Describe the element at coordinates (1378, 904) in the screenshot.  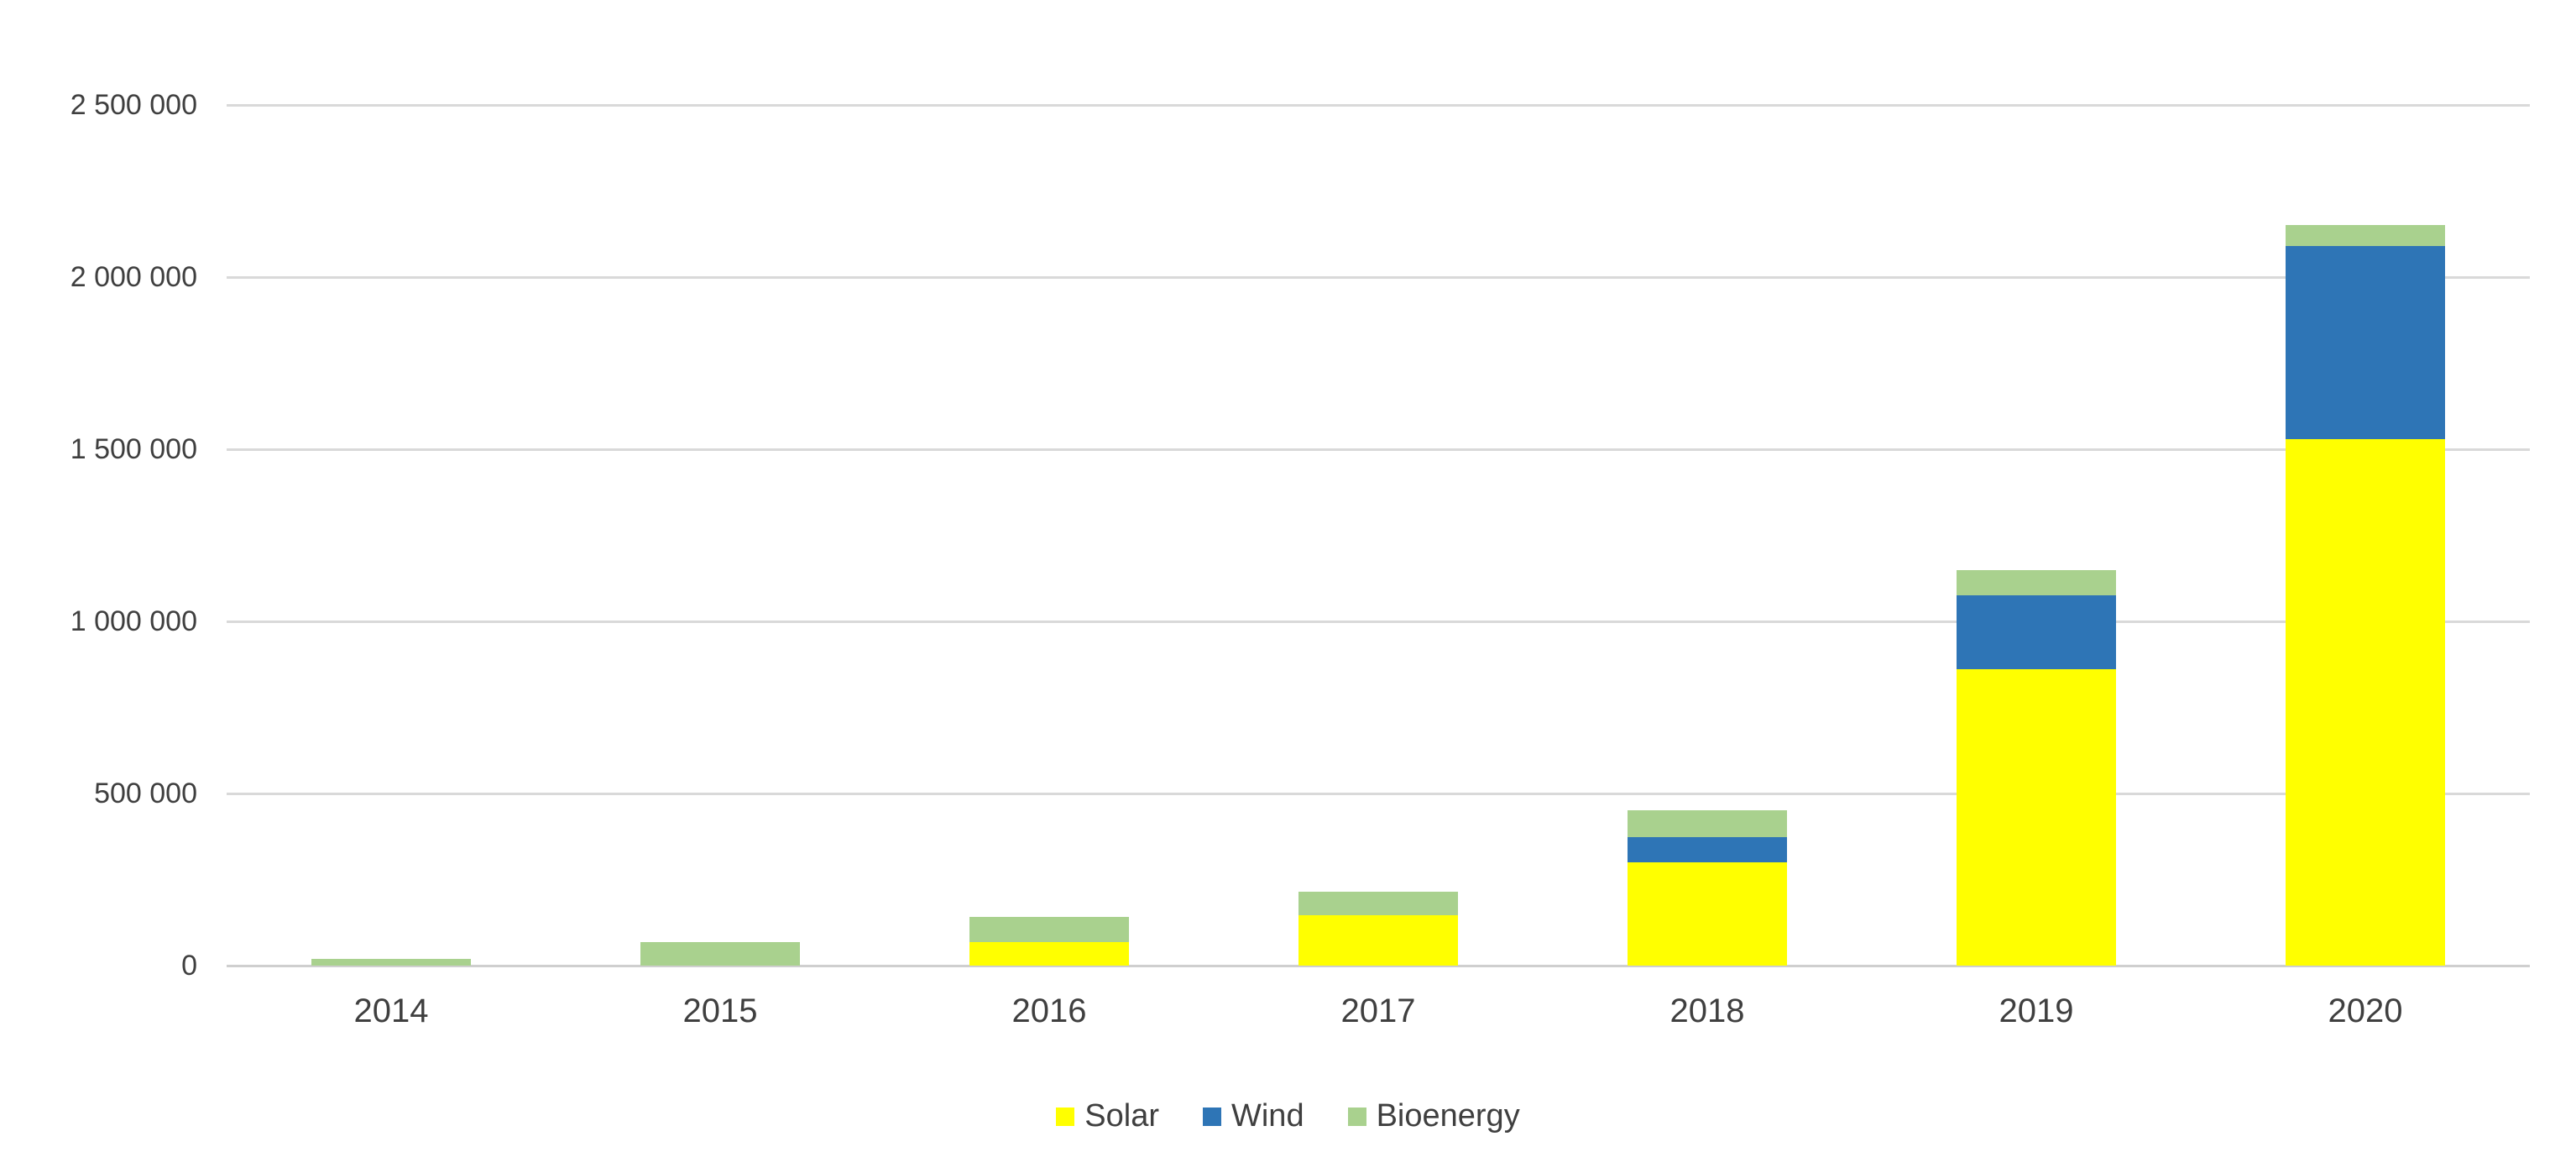
I see `bar-segment-bioenergy-2017` at that location.